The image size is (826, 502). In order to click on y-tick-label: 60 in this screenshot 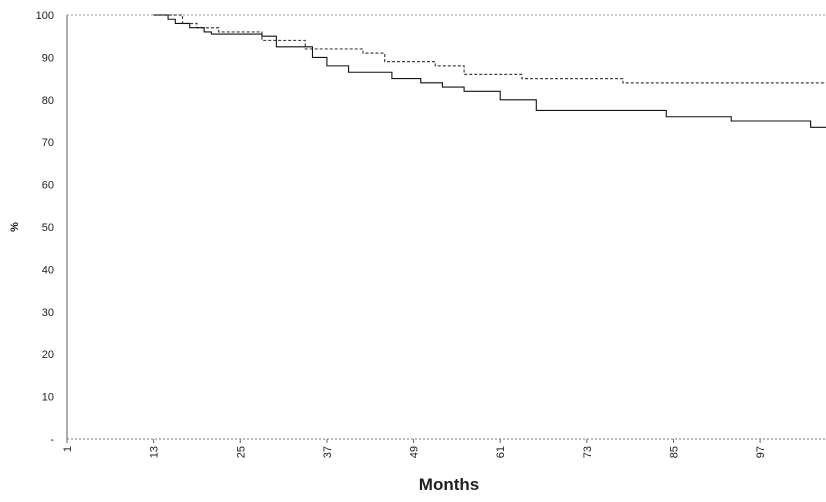, I will do `click(48, 186)`.